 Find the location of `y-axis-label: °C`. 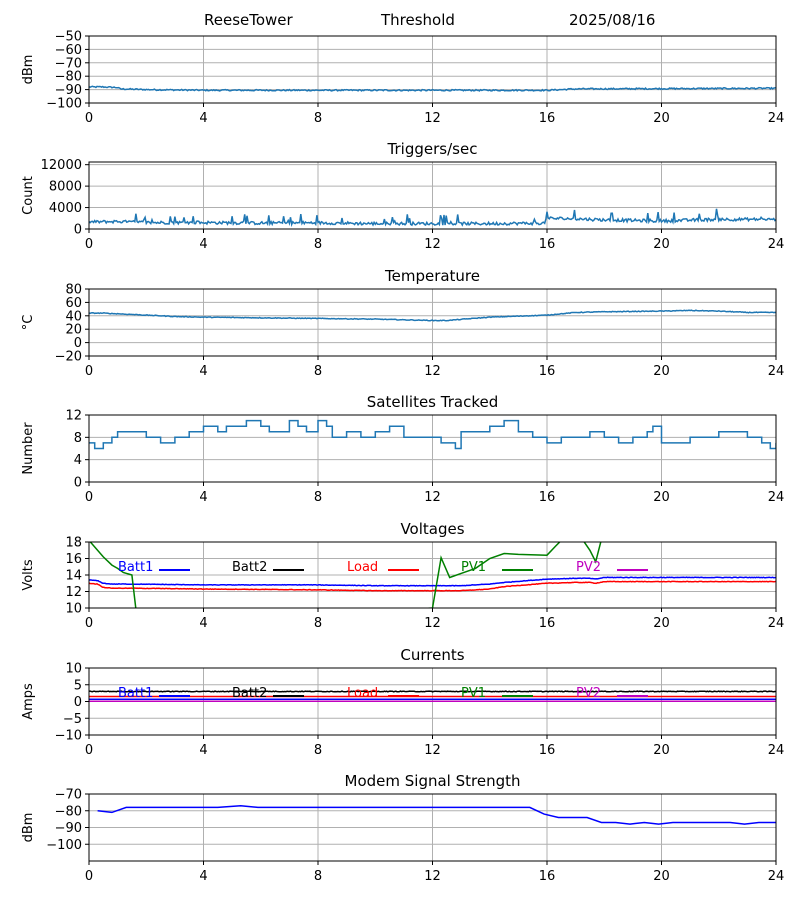

y-axis-label: °C is located at coordinates (28, 323).